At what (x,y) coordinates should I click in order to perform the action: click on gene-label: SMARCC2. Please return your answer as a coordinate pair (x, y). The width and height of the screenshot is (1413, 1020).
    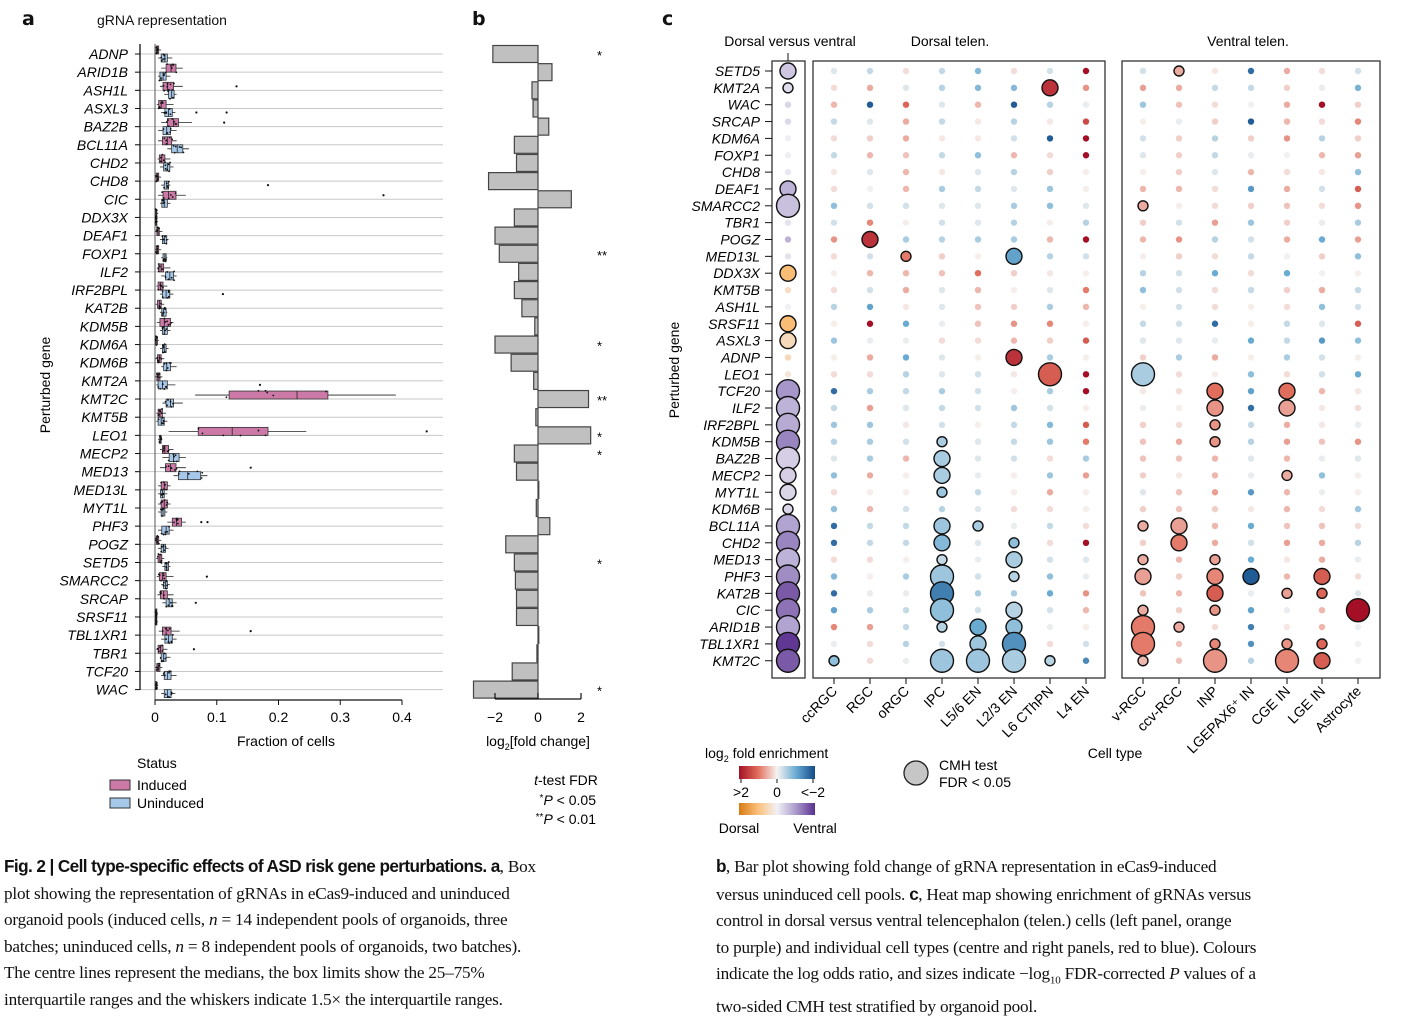
    Looking at the image, I should click on (726, 206).